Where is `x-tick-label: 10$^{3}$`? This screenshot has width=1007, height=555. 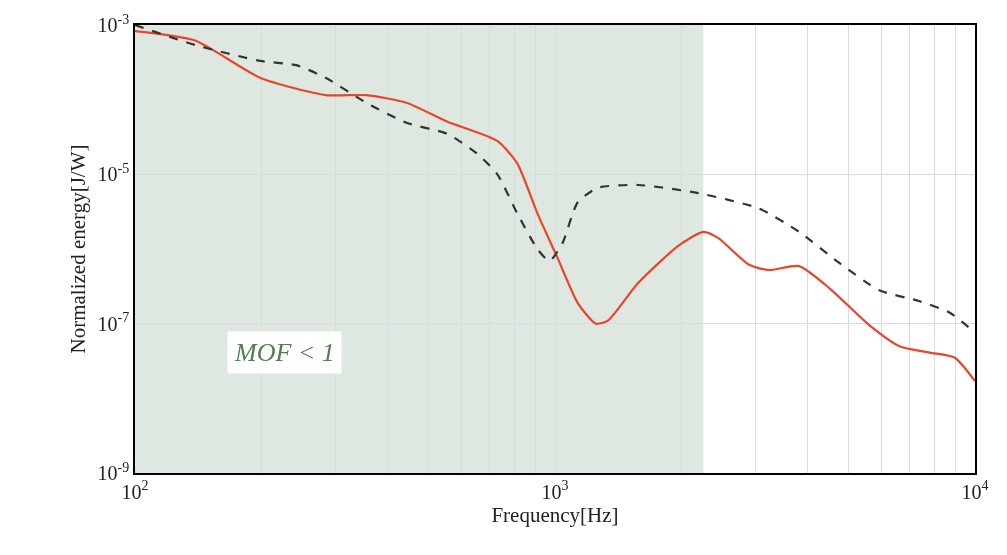
x-tick-label: 10$^{3}$ is located at coordinates (555, 490).